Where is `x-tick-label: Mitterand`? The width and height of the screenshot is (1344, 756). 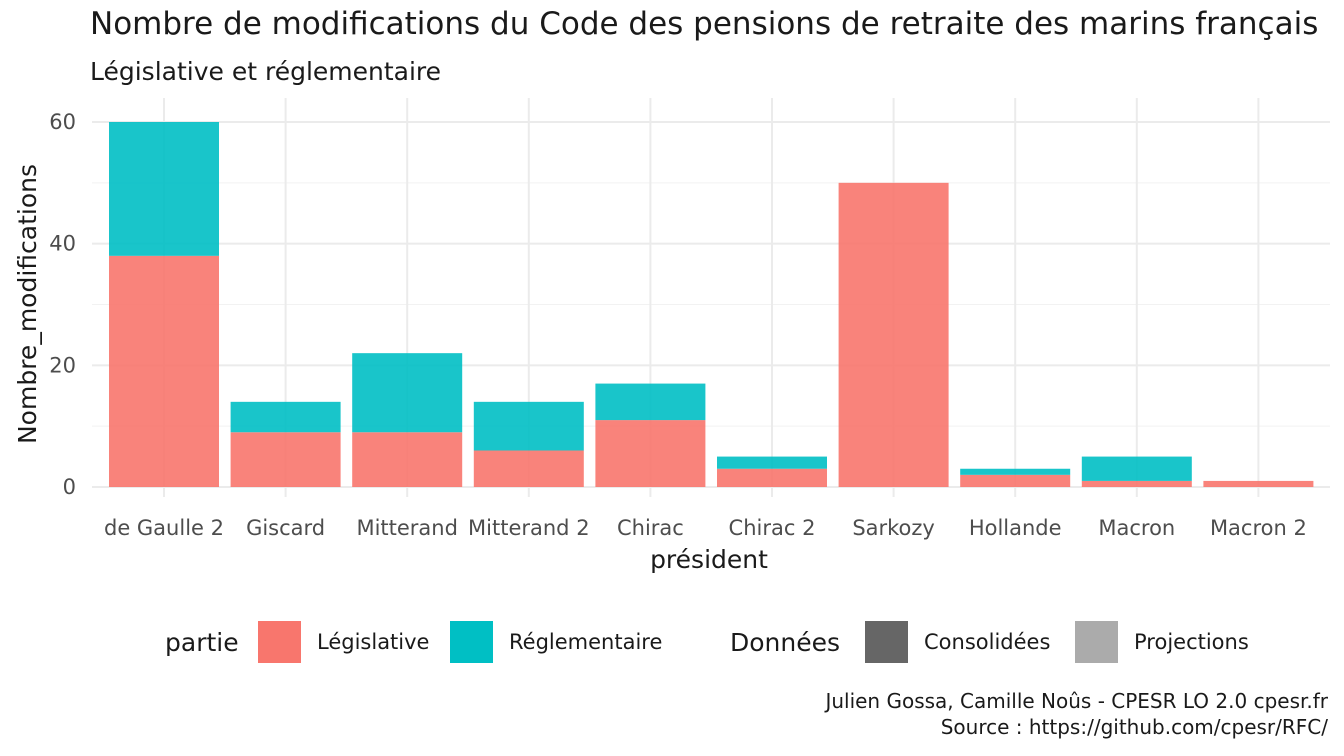
x-tick-label: Mitterand is located at coordinates (406, 528).